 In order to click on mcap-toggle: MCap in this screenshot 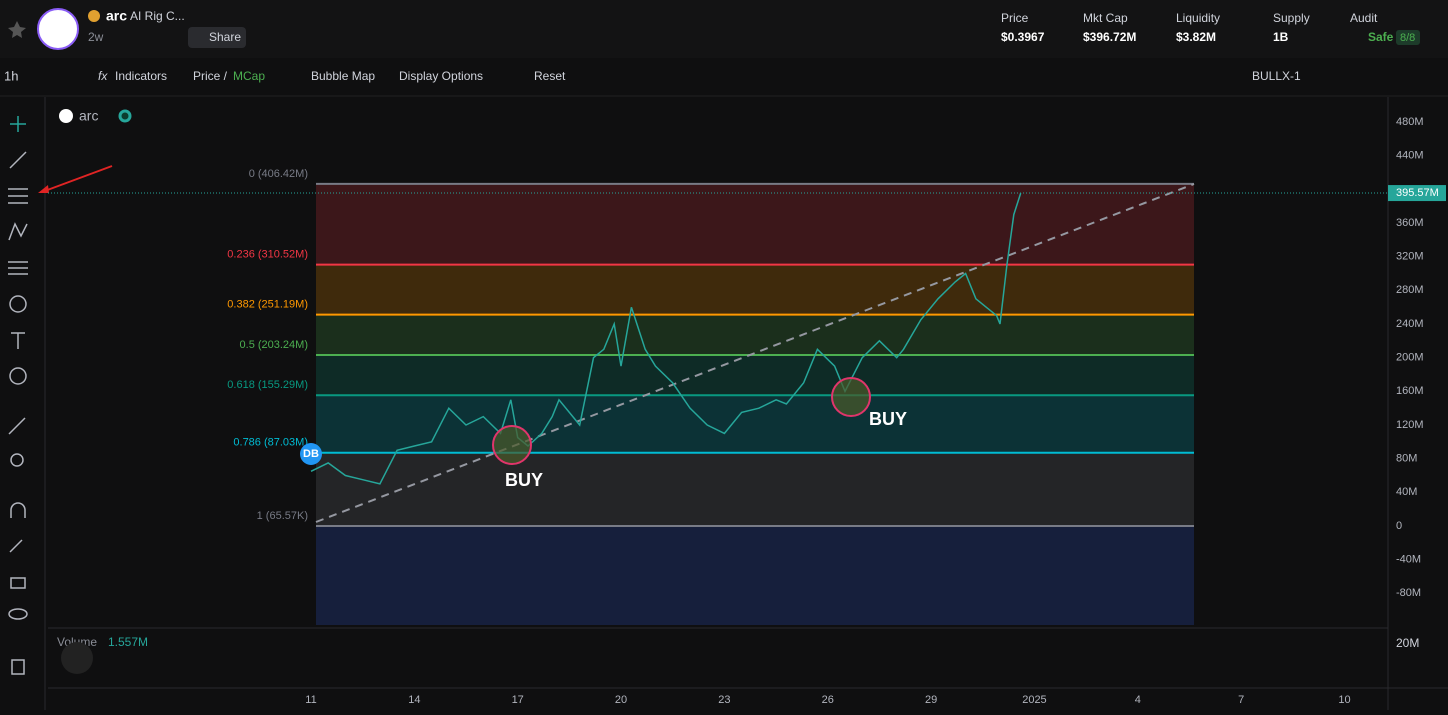, I will do `click(249, 76)`.